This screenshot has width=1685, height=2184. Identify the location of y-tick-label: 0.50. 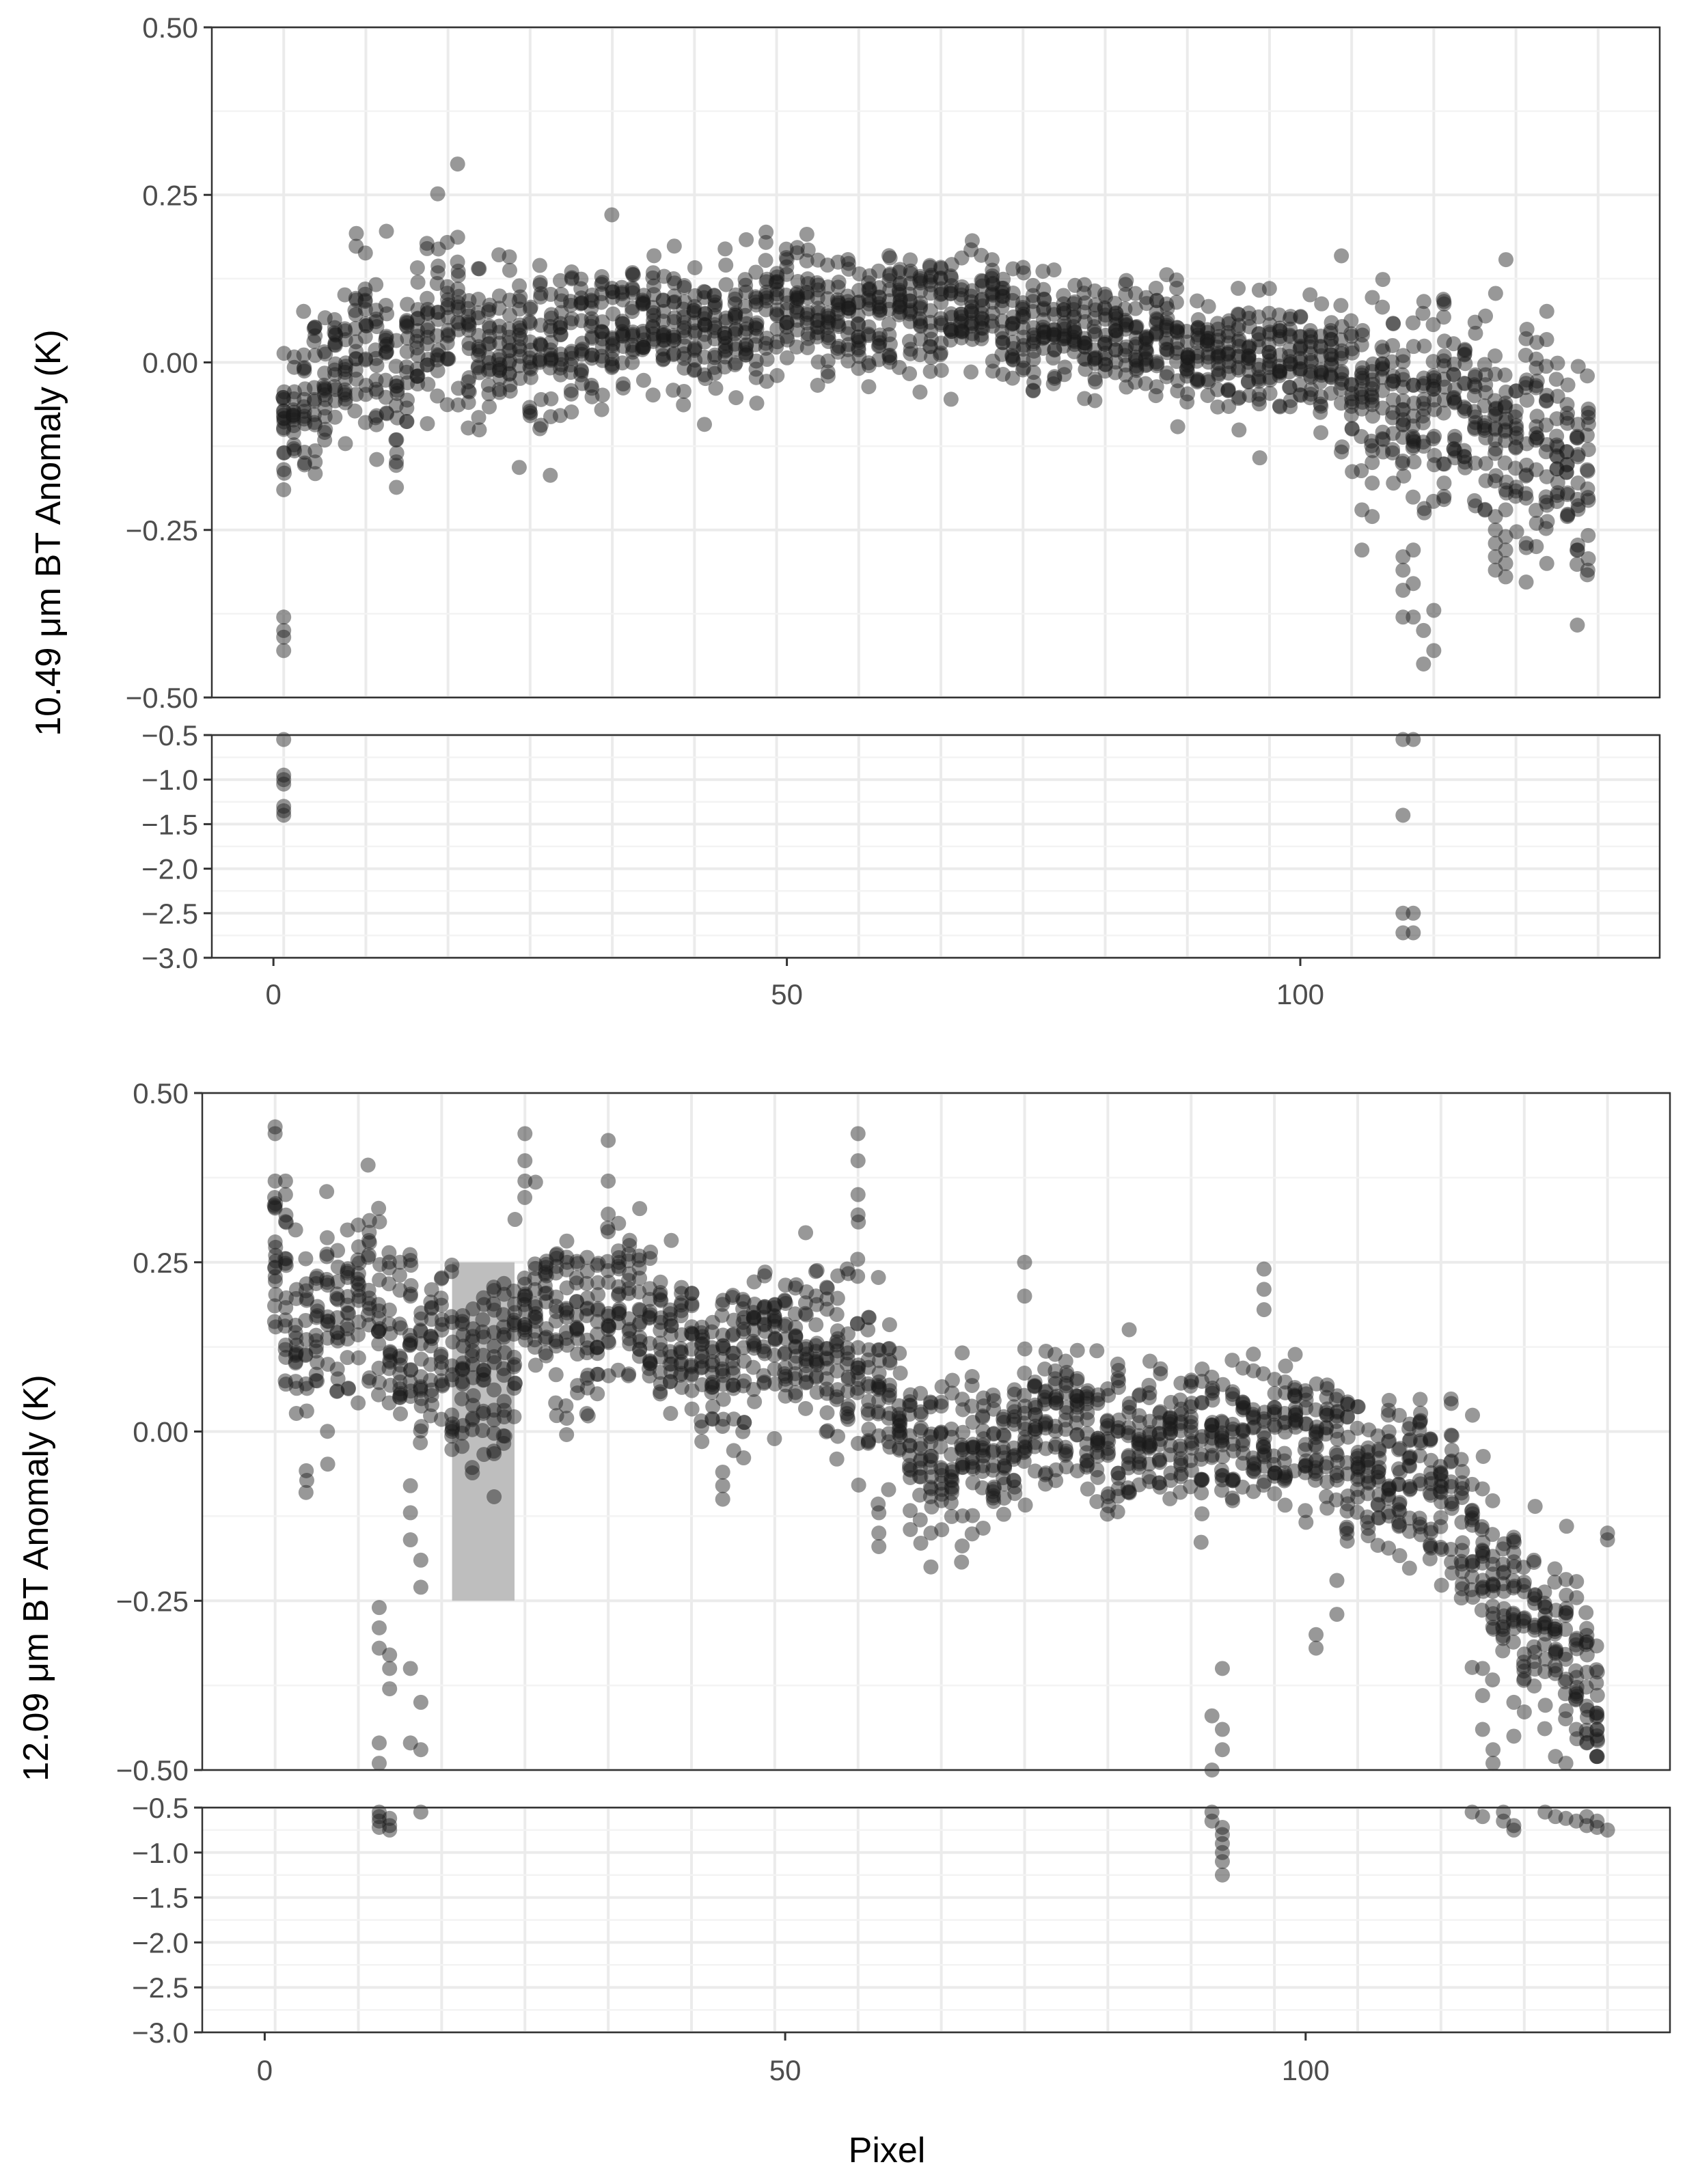
(170, 28).